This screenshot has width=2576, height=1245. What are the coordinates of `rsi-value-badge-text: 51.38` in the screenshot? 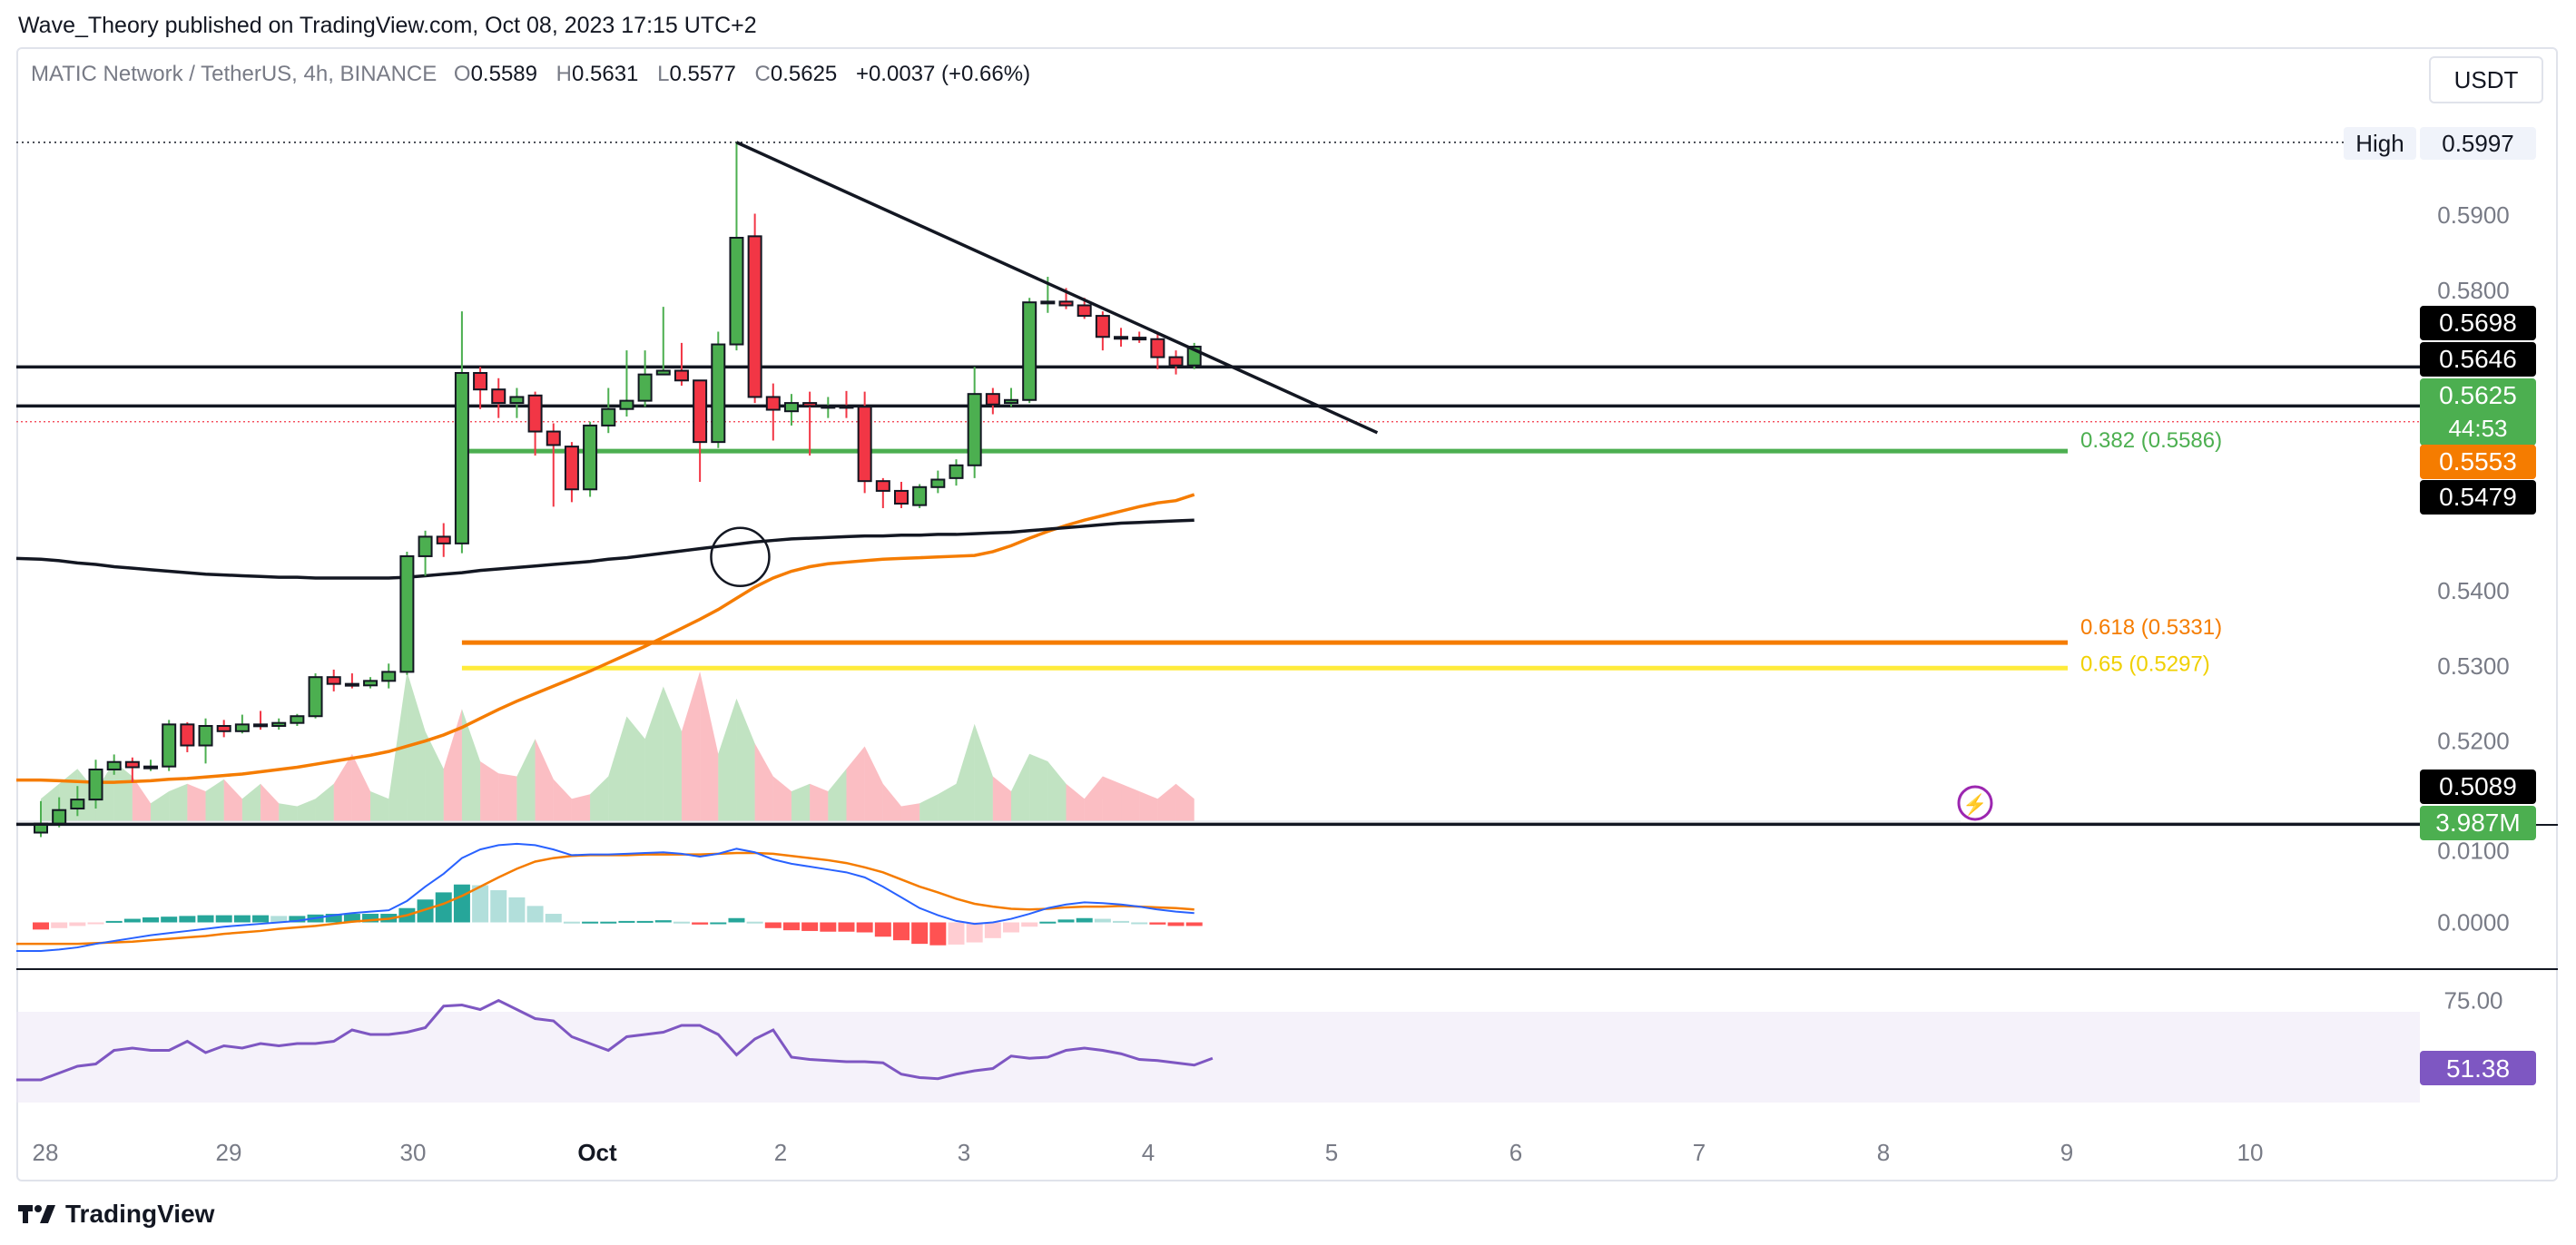 It's located at (2478, 1068).